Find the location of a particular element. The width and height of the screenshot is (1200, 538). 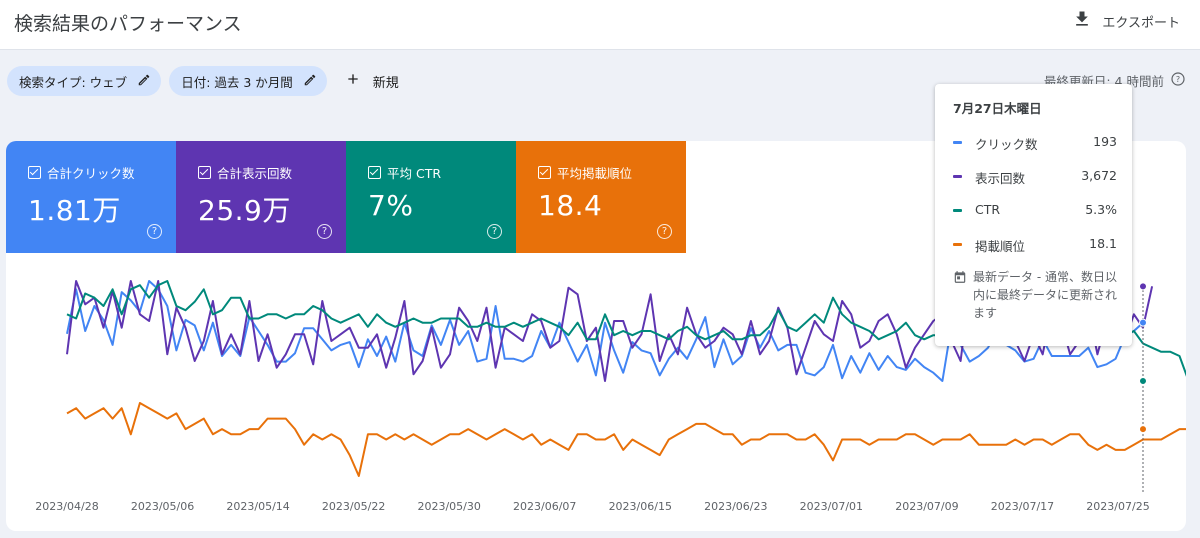

filter-bar: 検索タイプ: ウェブ 日付: 過去 3 か月間 新規 is located at coordinates (207, 81).